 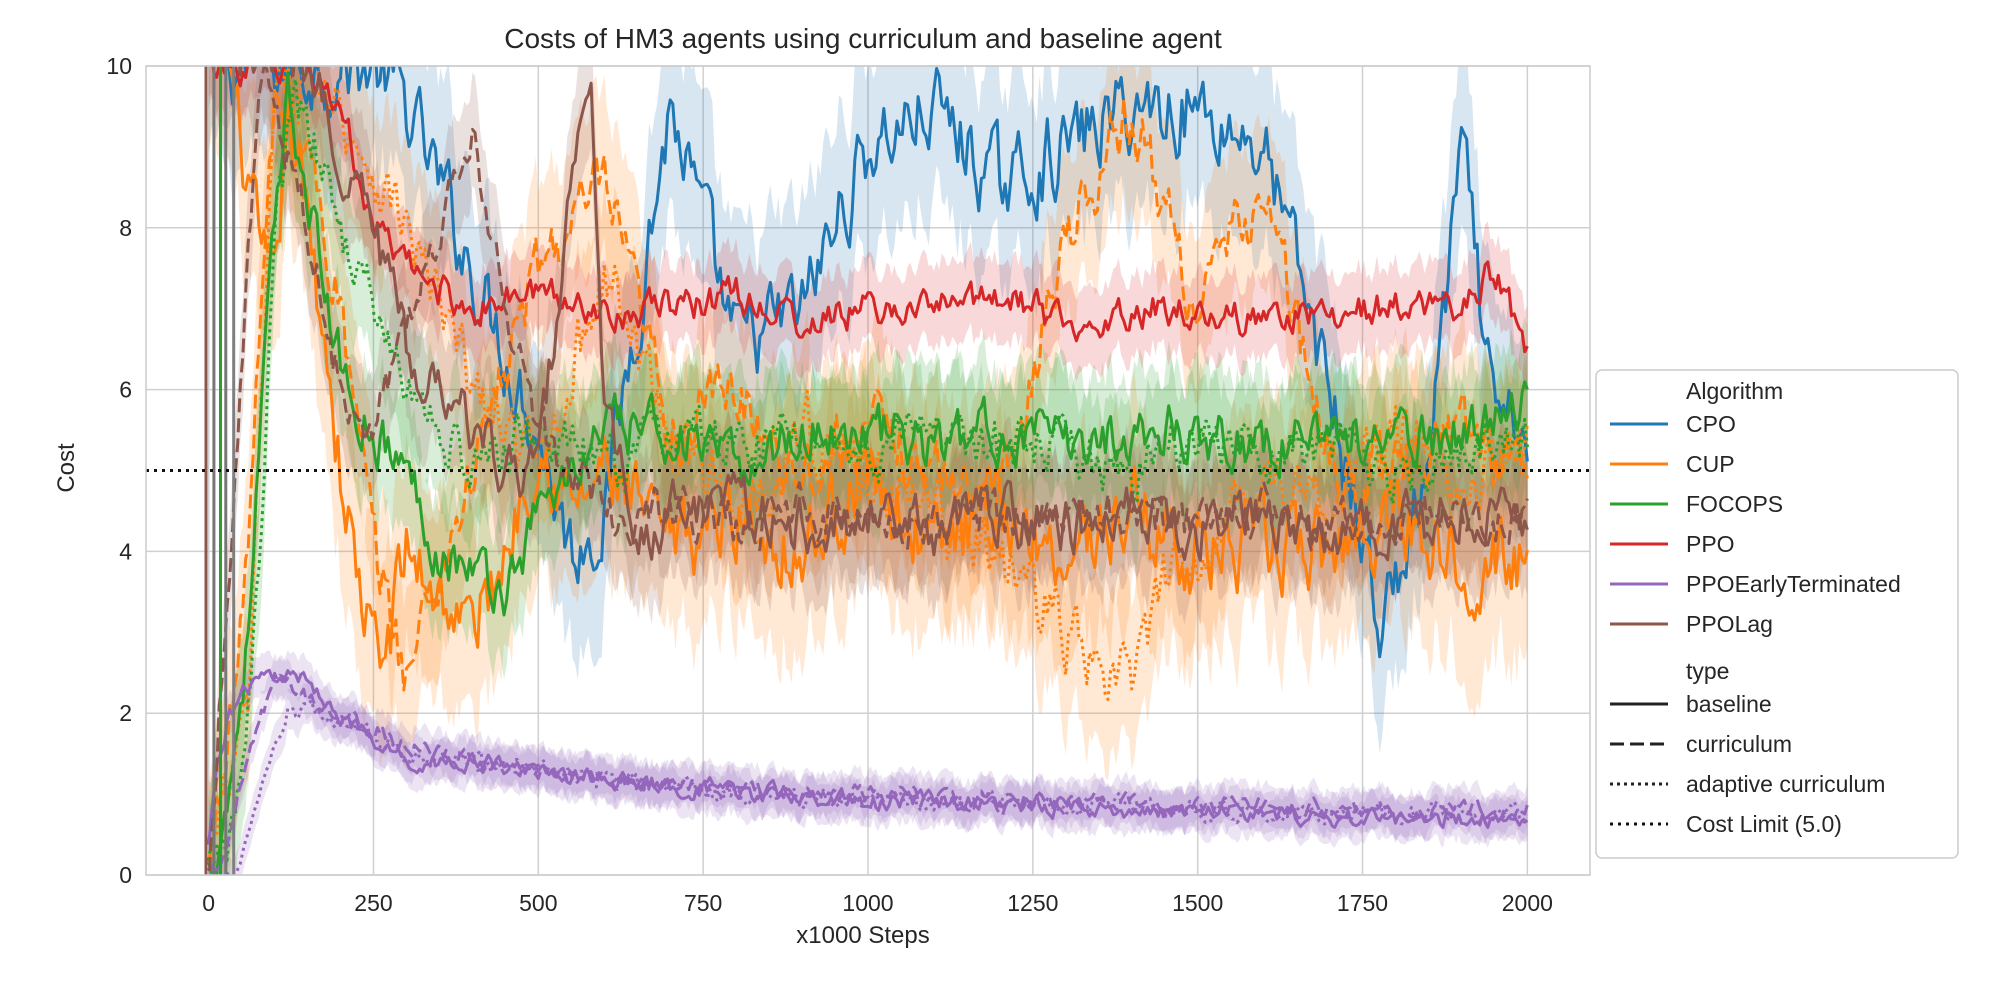 I want to click on y-tick-label: 8, so click(x=125, y=228).